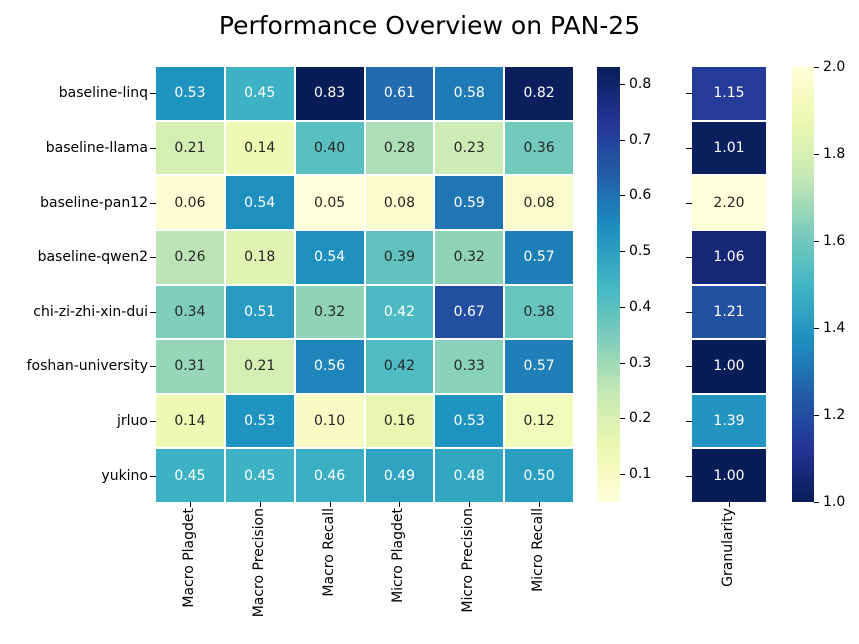 The image size is (859, 644). What do you see at coordinates (834, 415) in the screenshot?
I see `colorbar-tick-label: 1.2` at bounding box center [834, 415].